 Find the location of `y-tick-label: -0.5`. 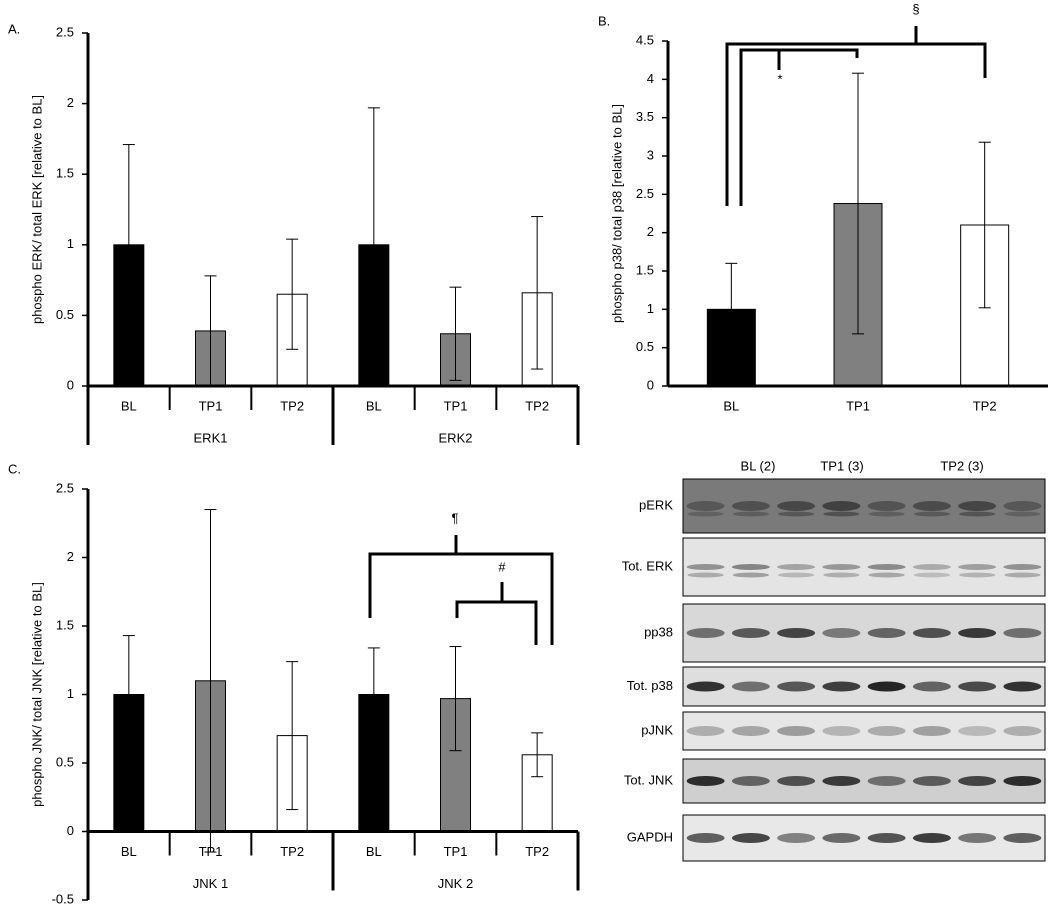

y-tick-label: -0.5 is located at coordinates (63, 898).